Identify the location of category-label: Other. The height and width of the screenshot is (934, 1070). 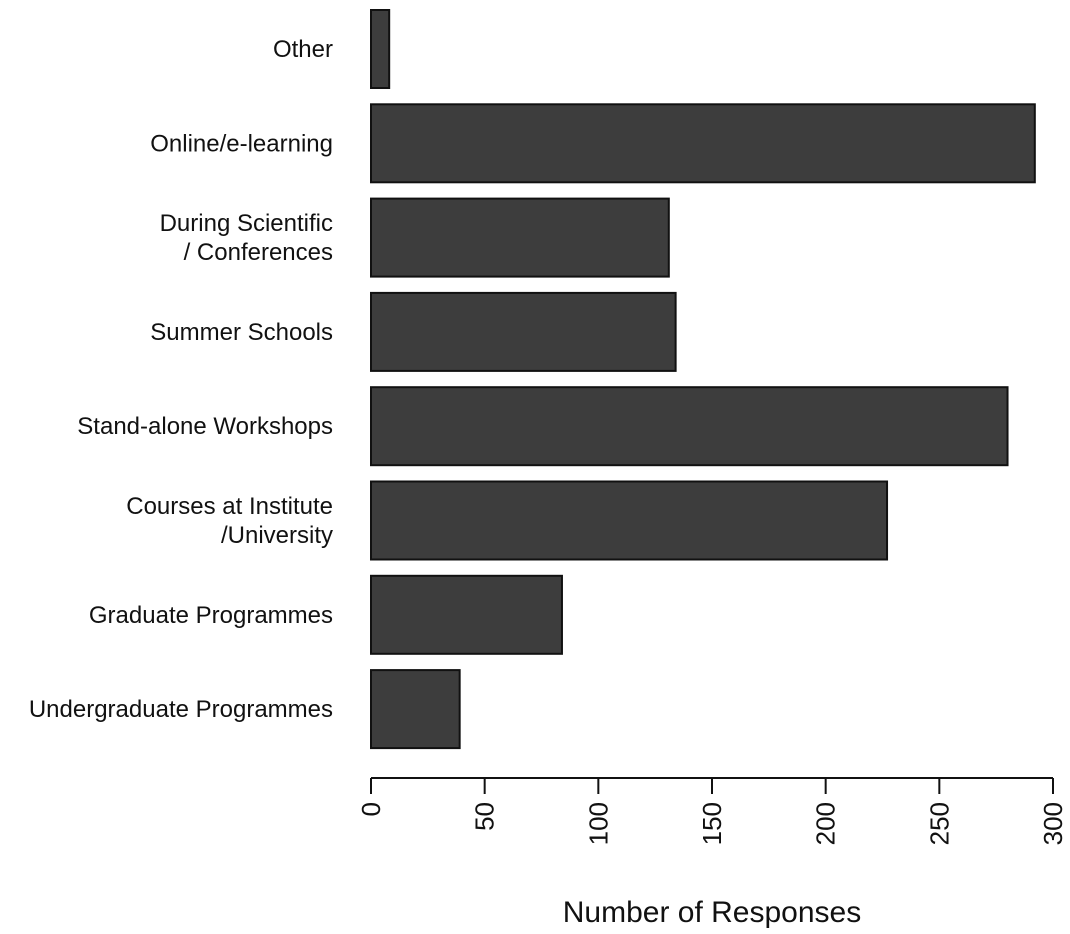
(303, 49).